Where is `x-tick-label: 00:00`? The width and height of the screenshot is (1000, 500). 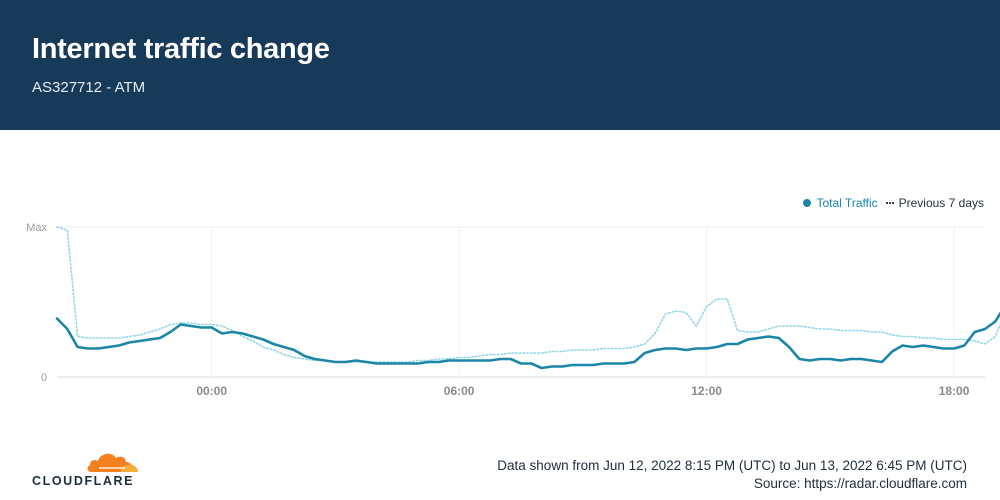 x-tick-label: 00:00 is located at coordinates (211, 391).